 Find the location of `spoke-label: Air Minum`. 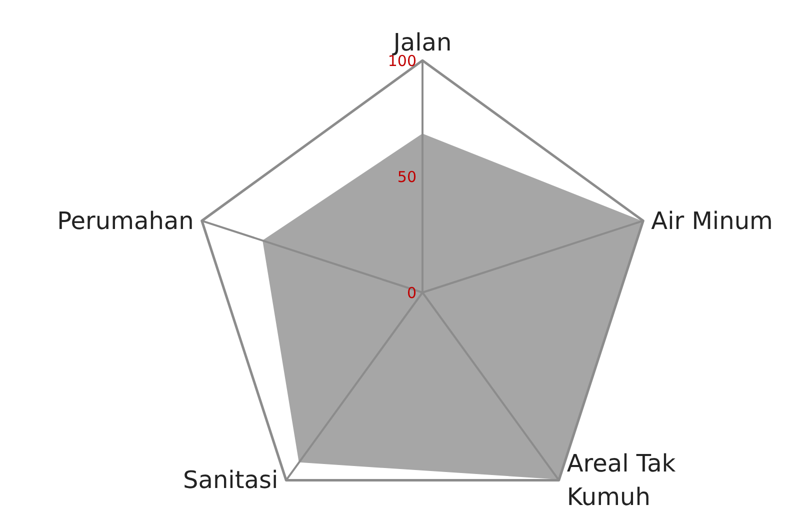

spoke-label: Air Minum is located at coordinates (712, 220).